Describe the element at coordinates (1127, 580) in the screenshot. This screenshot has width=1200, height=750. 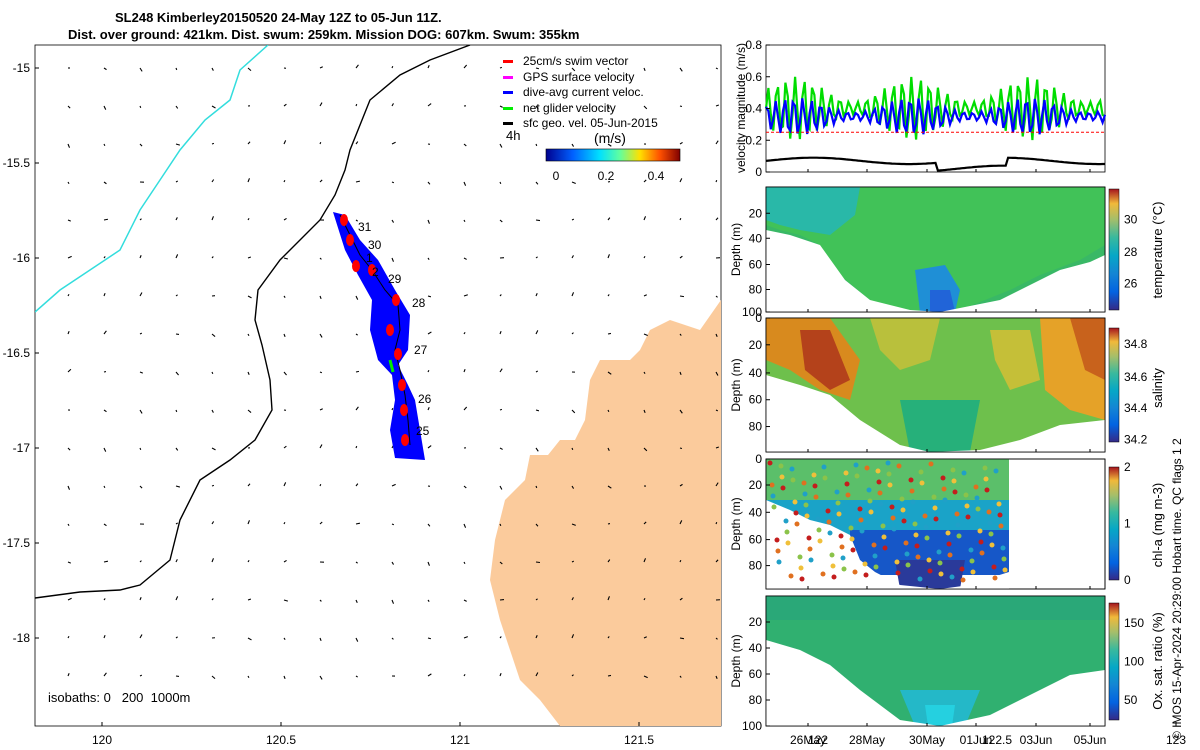
I see `cbar-tick: 0` at that location.